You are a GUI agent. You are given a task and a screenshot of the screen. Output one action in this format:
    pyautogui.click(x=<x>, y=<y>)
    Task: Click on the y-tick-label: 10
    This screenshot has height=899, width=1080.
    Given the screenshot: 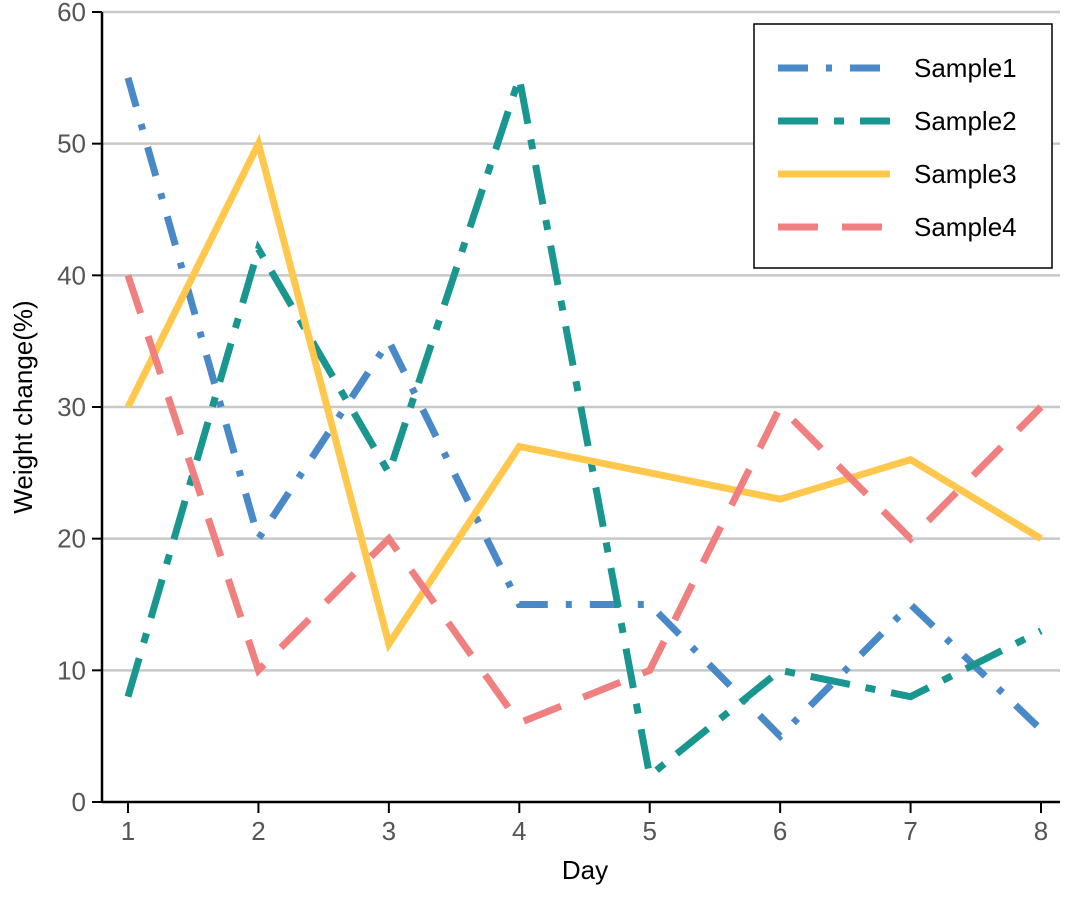 What is the action you would take?
    pyautogui.click(x=71, y=670)
    